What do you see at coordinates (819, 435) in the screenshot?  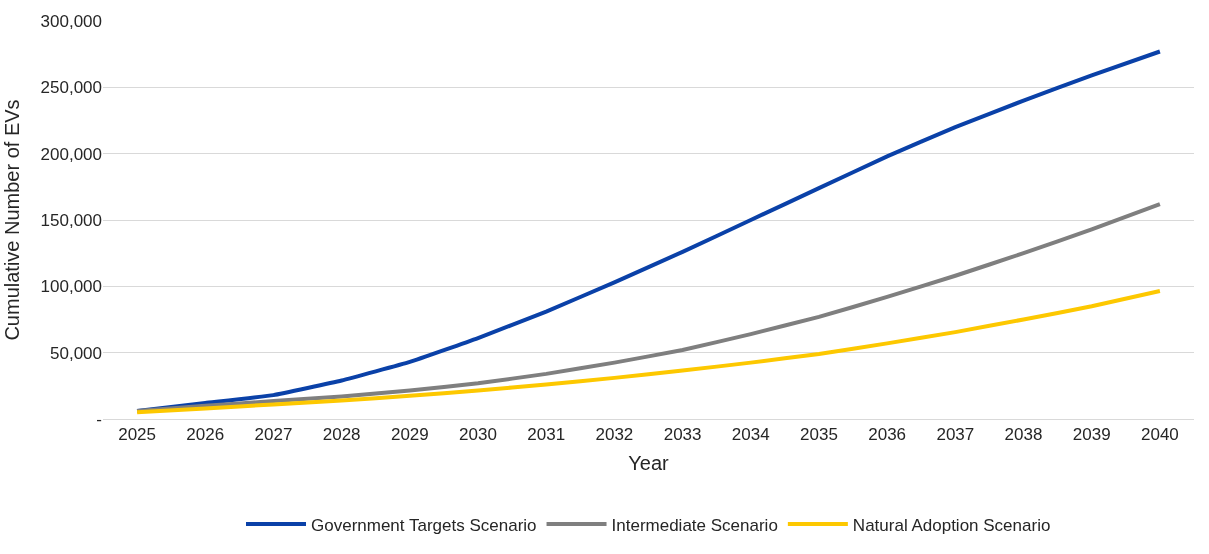 I see `x-tick-label: 2035` at bounding box center [819, 435].